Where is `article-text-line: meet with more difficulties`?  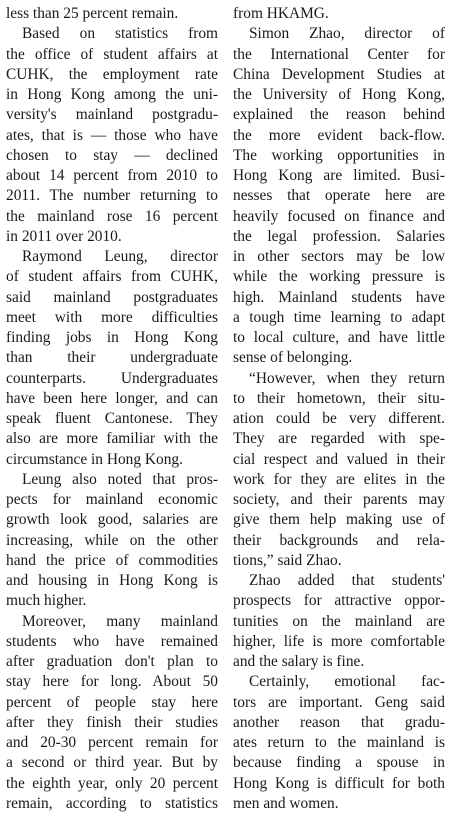
article-text-line: meet with more difficulties is located at coordinates (112, 317).